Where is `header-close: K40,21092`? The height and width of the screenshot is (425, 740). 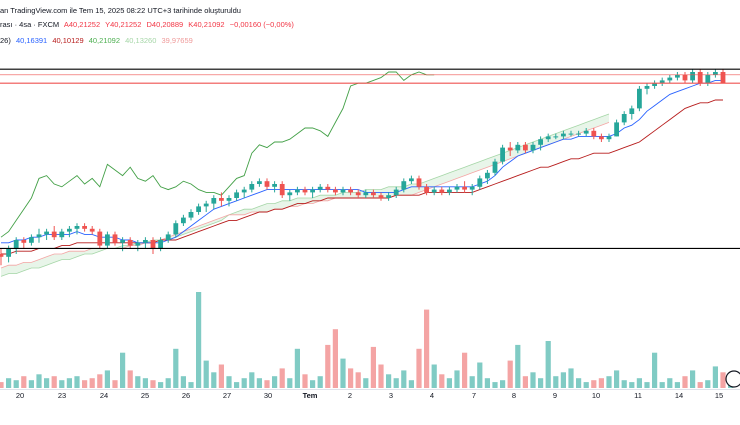
header-close: K40,21092 is located at coordinates (206, 24).